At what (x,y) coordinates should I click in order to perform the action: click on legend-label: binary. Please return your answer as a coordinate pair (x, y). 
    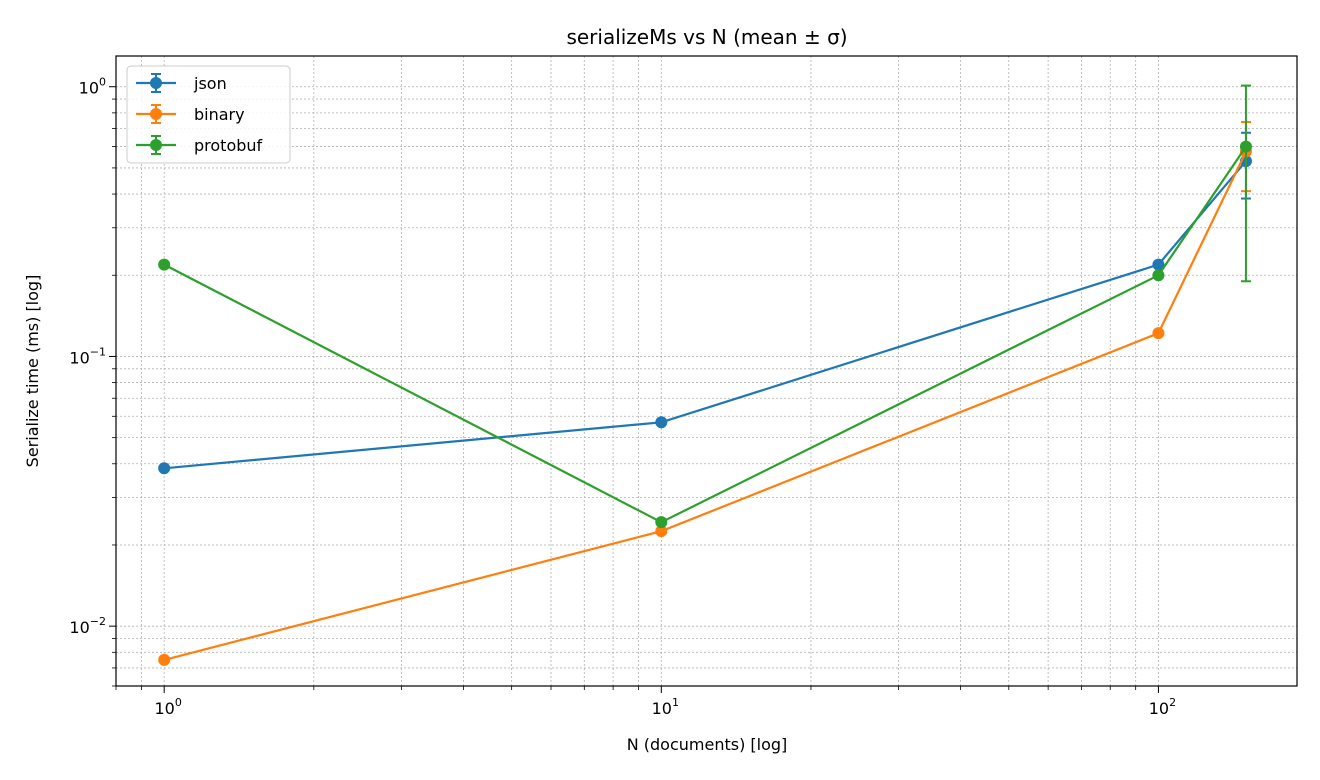
    Looking at the image, I should click on (219, 114).